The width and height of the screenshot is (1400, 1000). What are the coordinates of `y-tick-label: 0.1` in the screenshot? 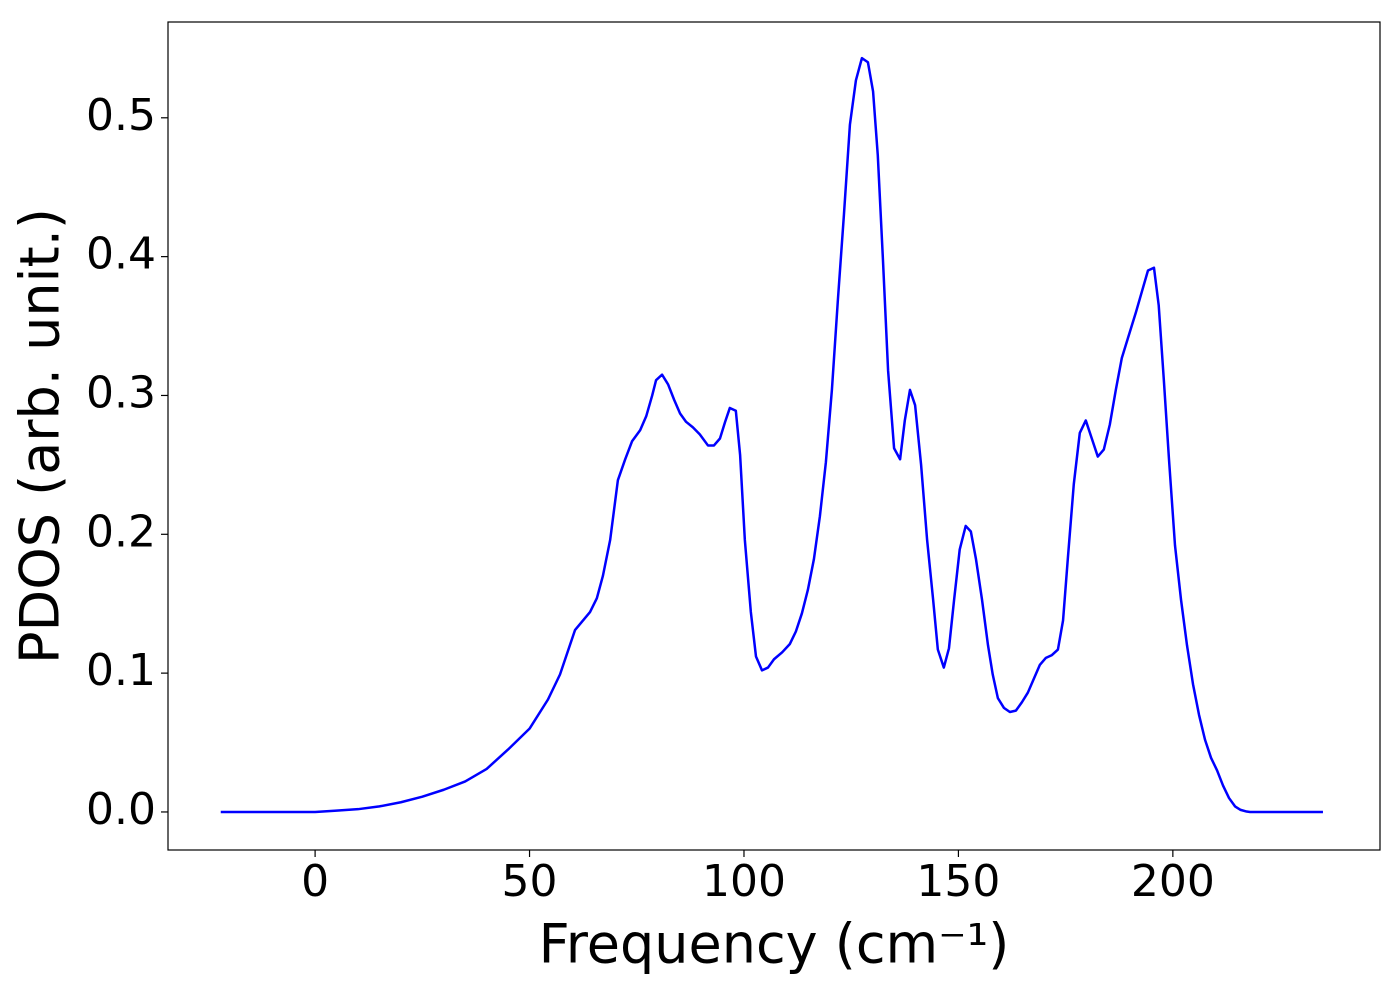 It's located at (121, 670).